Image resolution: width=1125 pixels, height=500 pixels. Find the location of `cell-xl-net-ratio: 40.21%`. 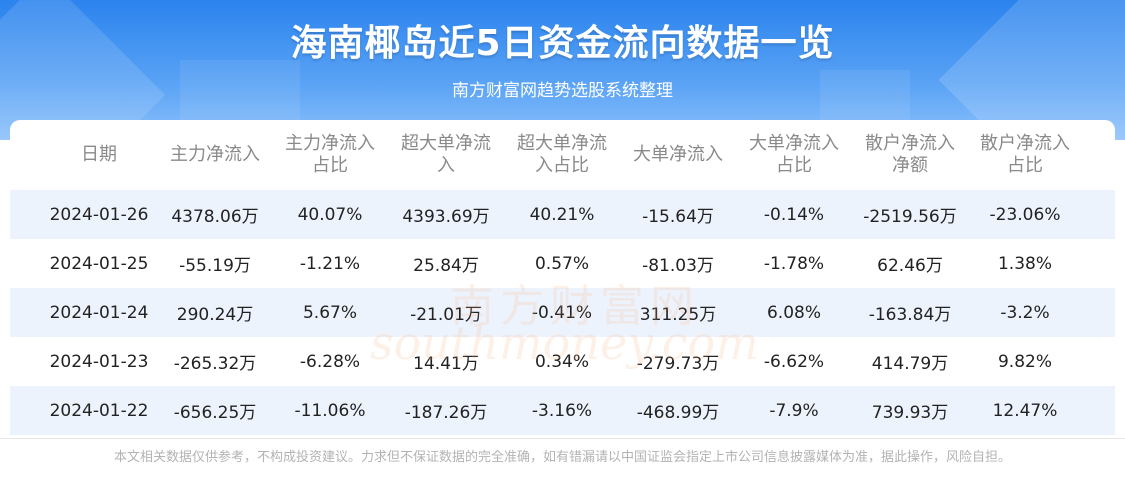

cell-xl-net-ratio: 40.21% is located at coordinates (562, 214).